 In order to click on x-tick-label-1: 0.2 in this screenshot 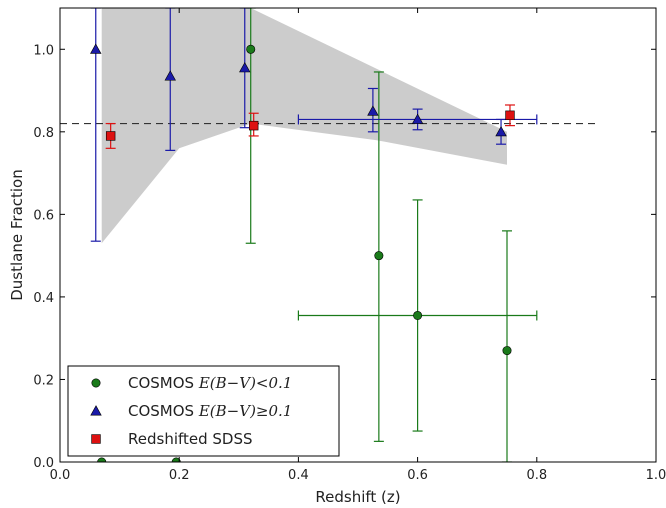, I will do `click(179, 475)`.